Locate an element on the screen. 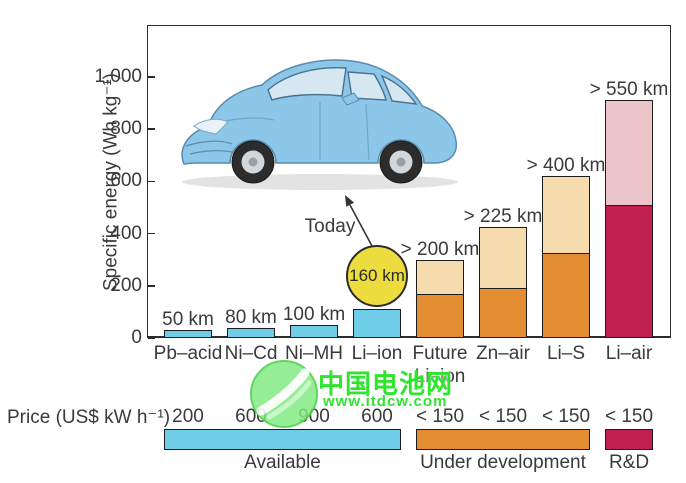 The image size is (686, 483). car-mirror is located at coordinates (350, 99).